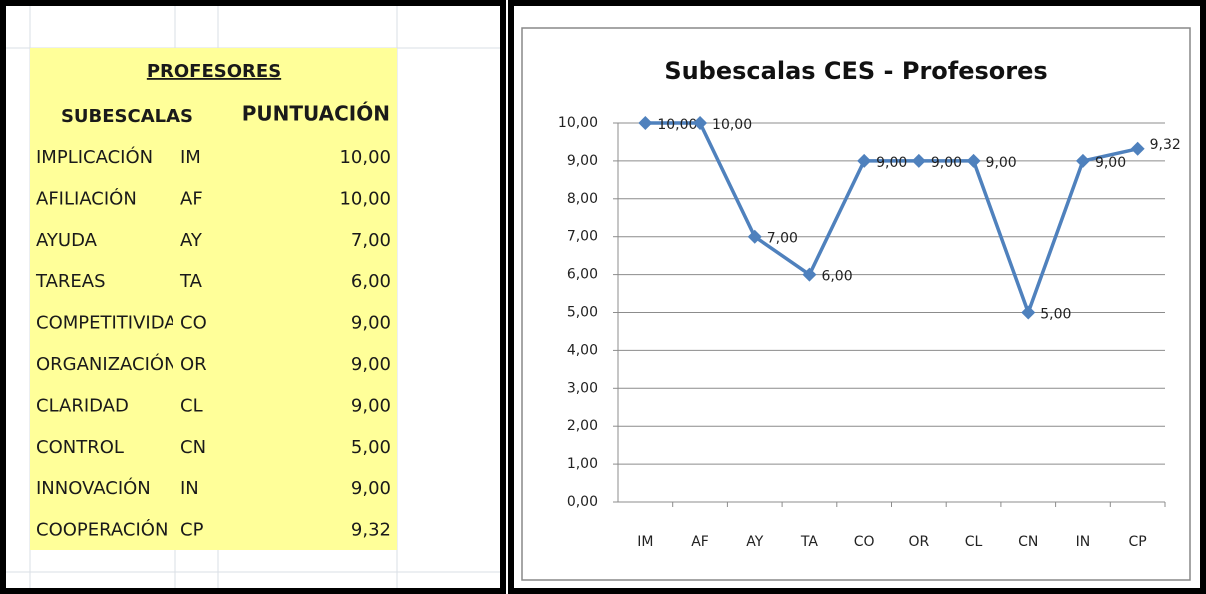 This screenshot has width=1206, height=594. Describe the element at coordinates (582, 275) in the screenshot. I see `y-tick-label: 6,00` at that location.